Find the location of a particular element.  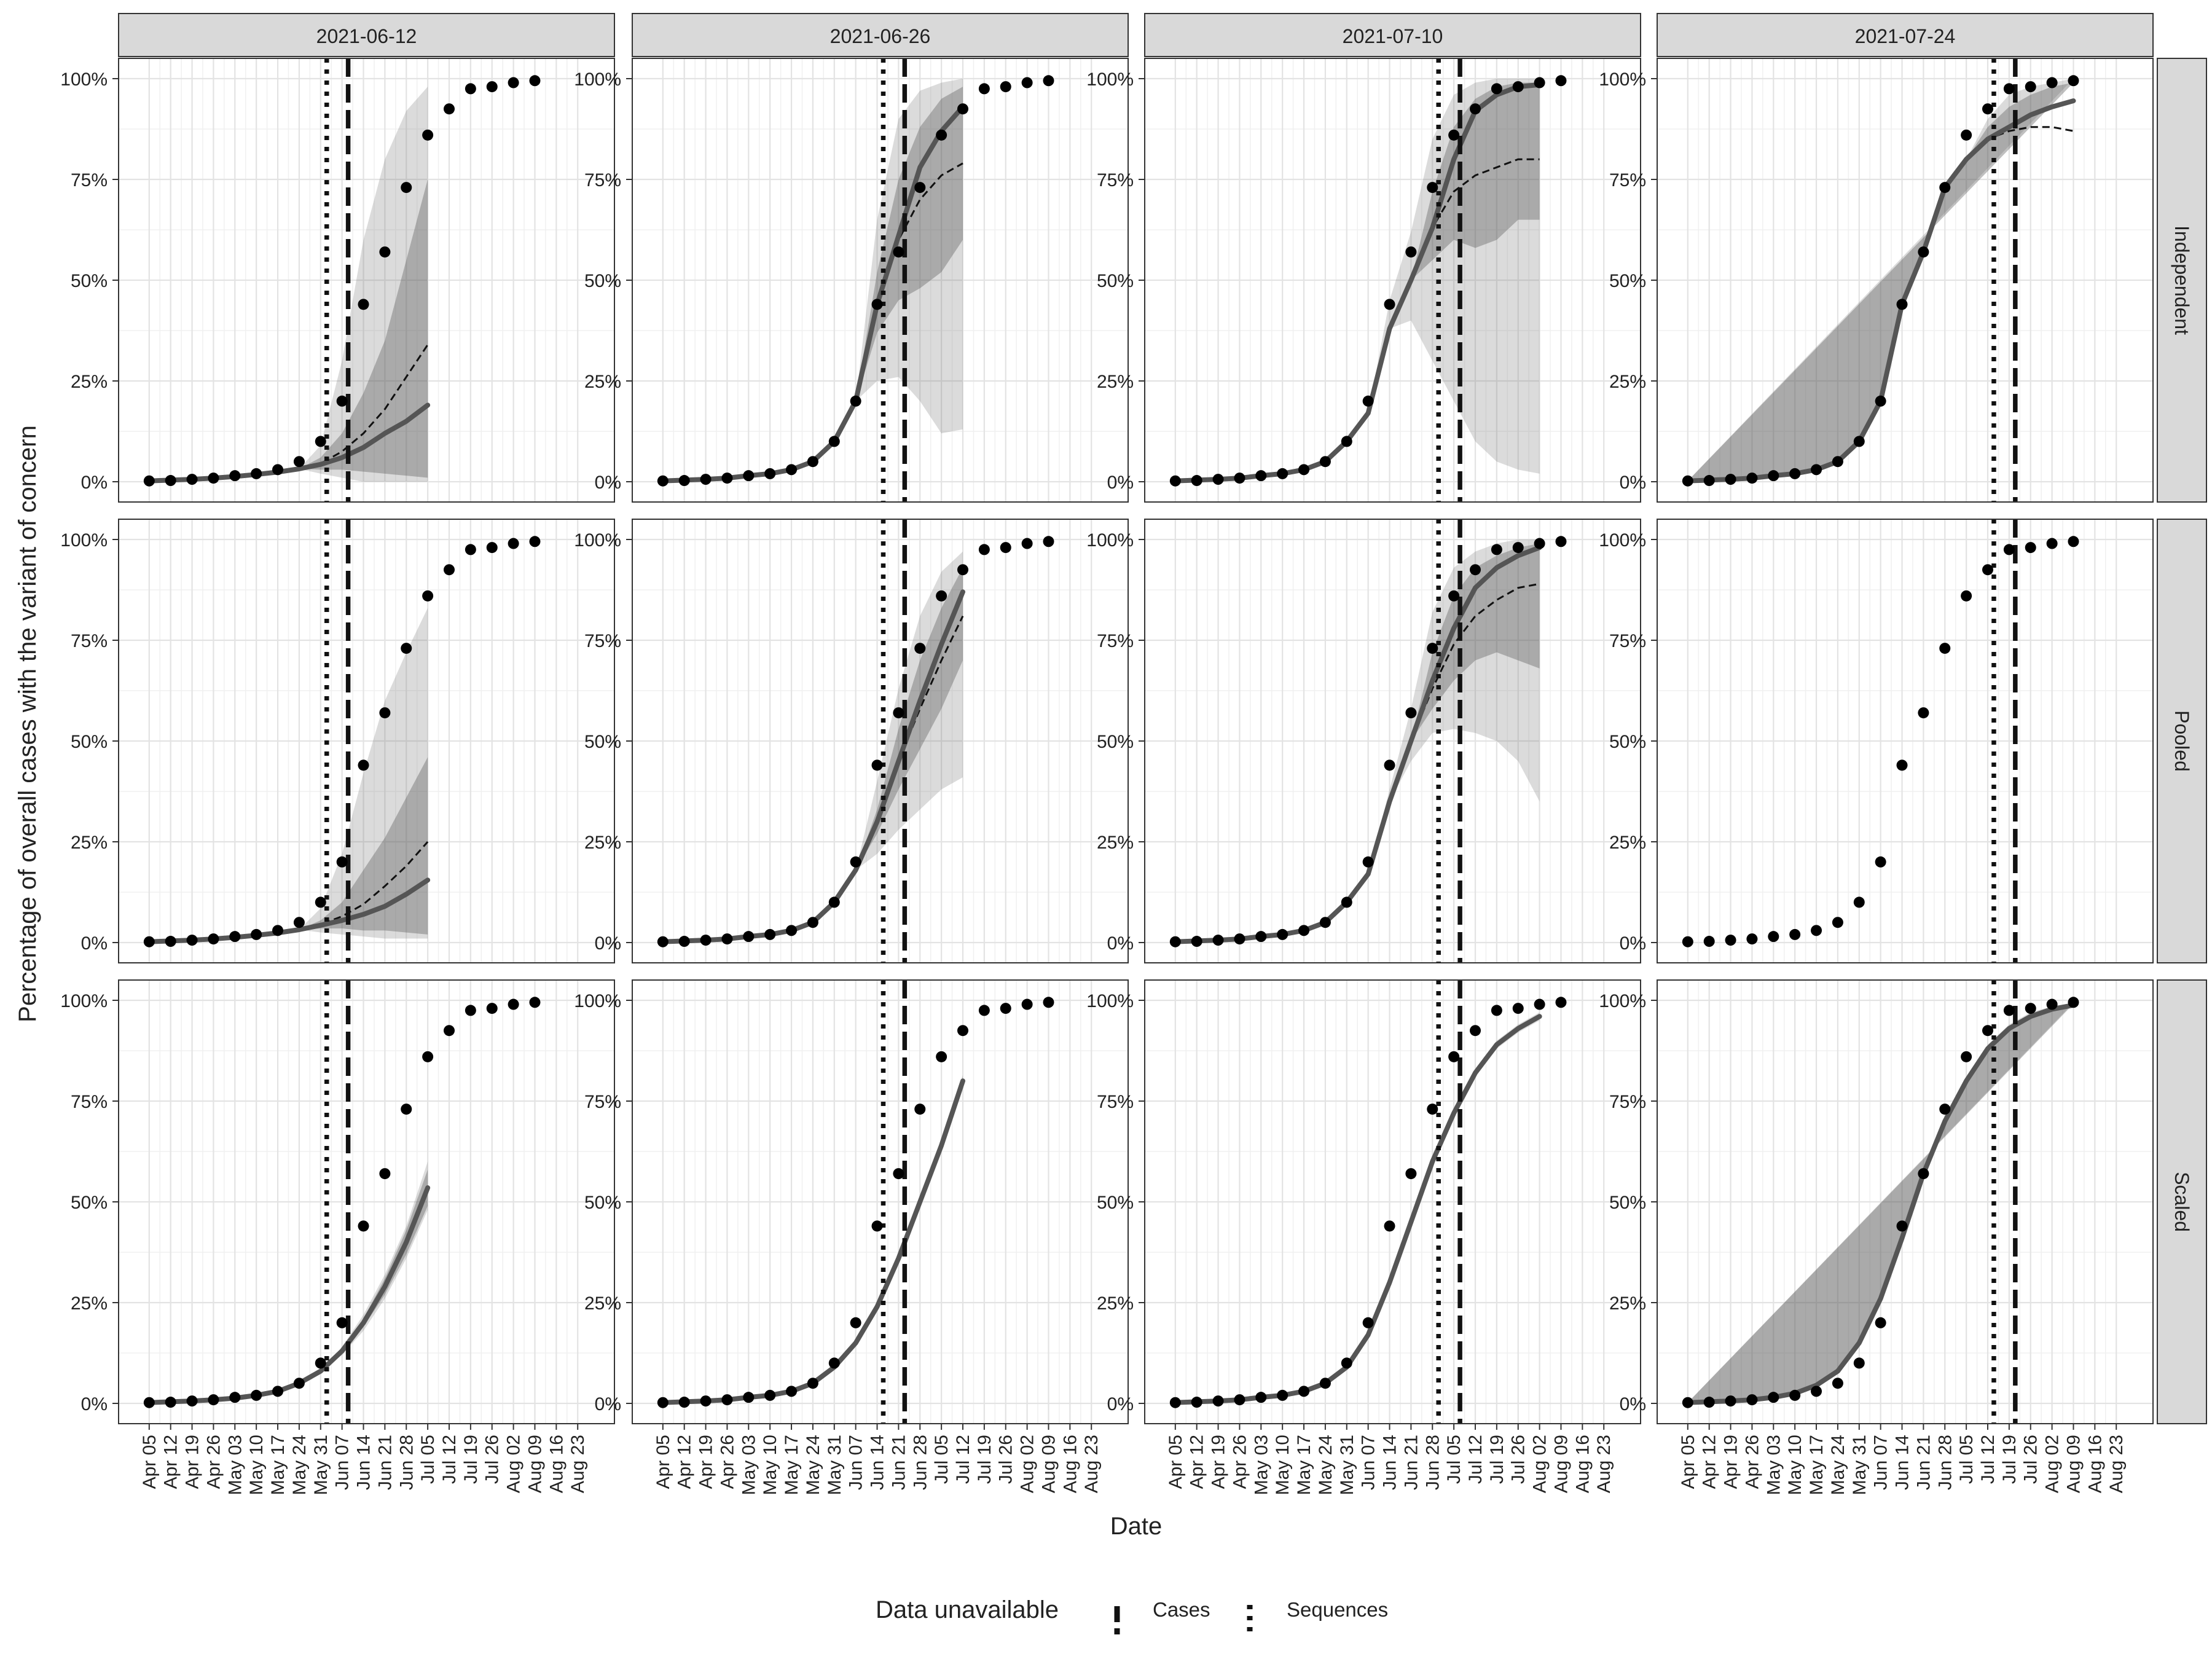

x-tick-label: May 31 is located at coordinates (835, 1465).